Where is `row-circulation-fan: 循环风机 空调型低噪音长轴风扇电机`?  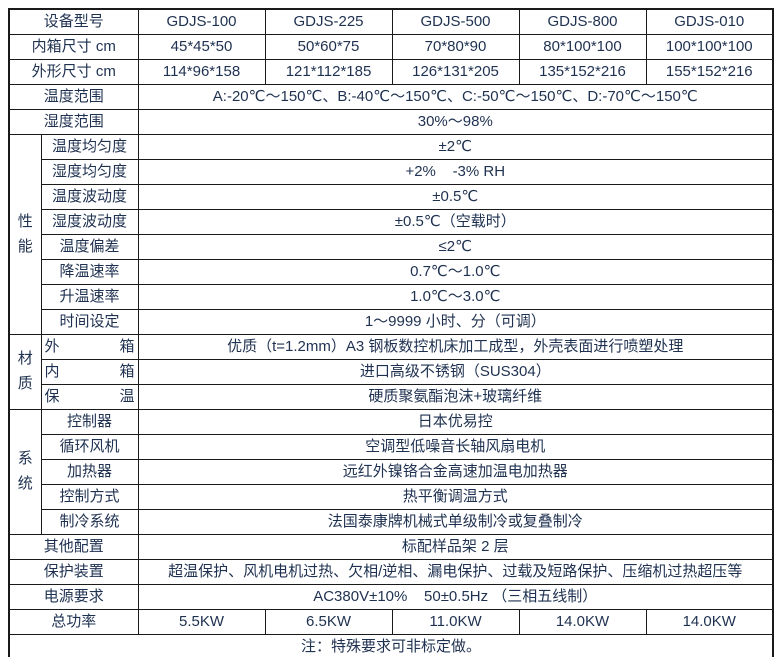 row-circulation-fan: 循环风机 空调型低噪音长轴风扇电机 is located at coordinates (391, 447).